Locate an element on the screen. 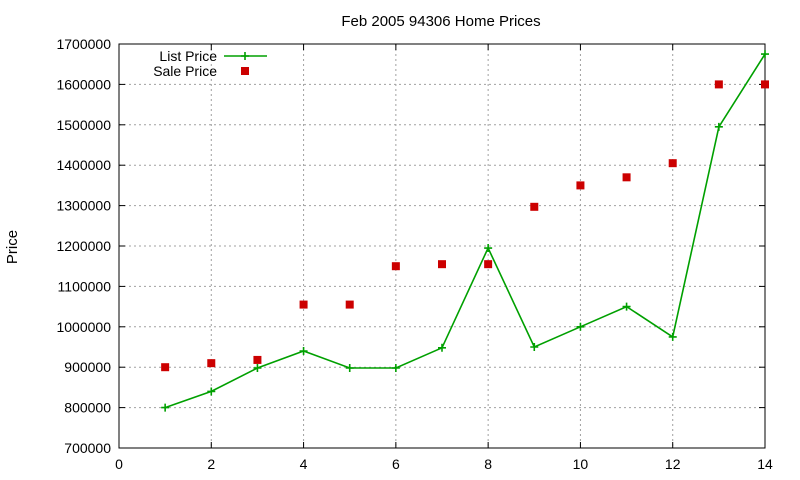 The image size is (800, 480). y-tick-label: 1600000 is located at coordinates (83, 84).